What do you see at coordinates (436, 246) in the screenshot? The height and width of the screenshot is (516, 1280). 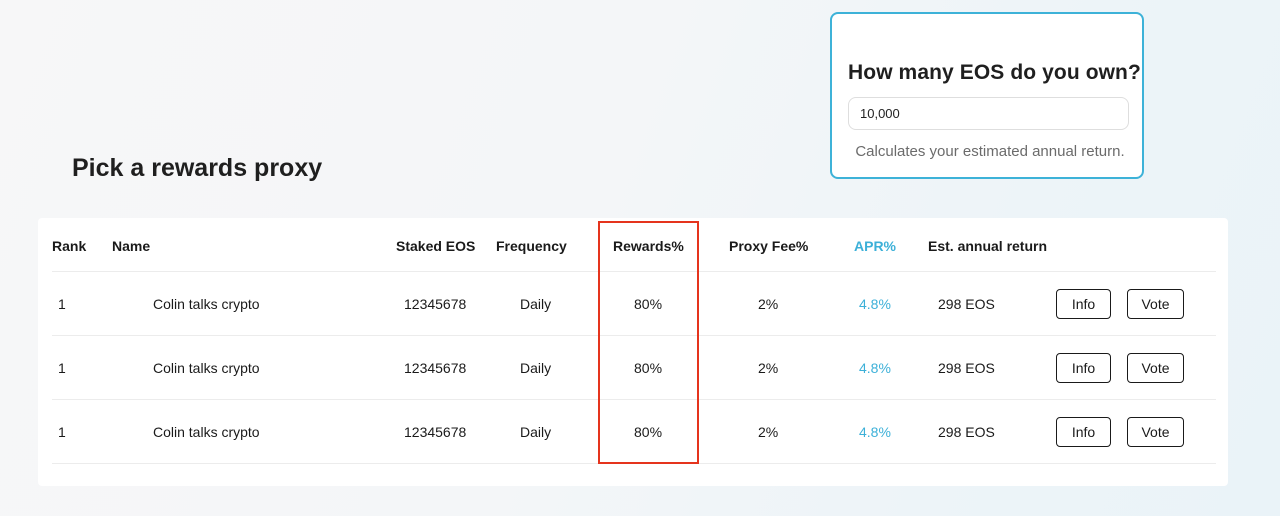 I see `header-staked-eos: Staked EOS` at bounding box center [436, 246].